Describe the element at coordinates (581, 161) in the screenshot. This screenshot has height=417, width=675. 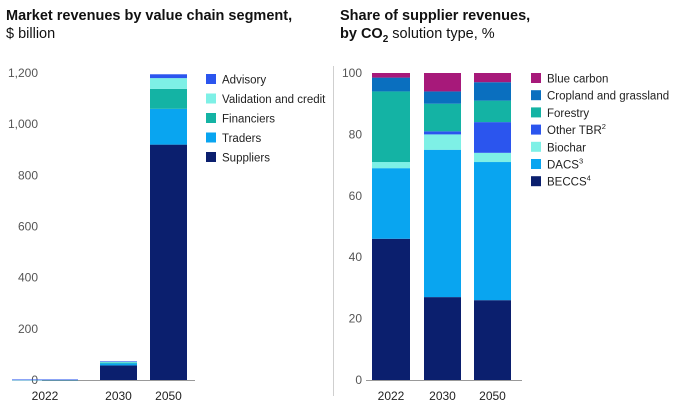
I see `legend-footnote-marker: 3` at that location.